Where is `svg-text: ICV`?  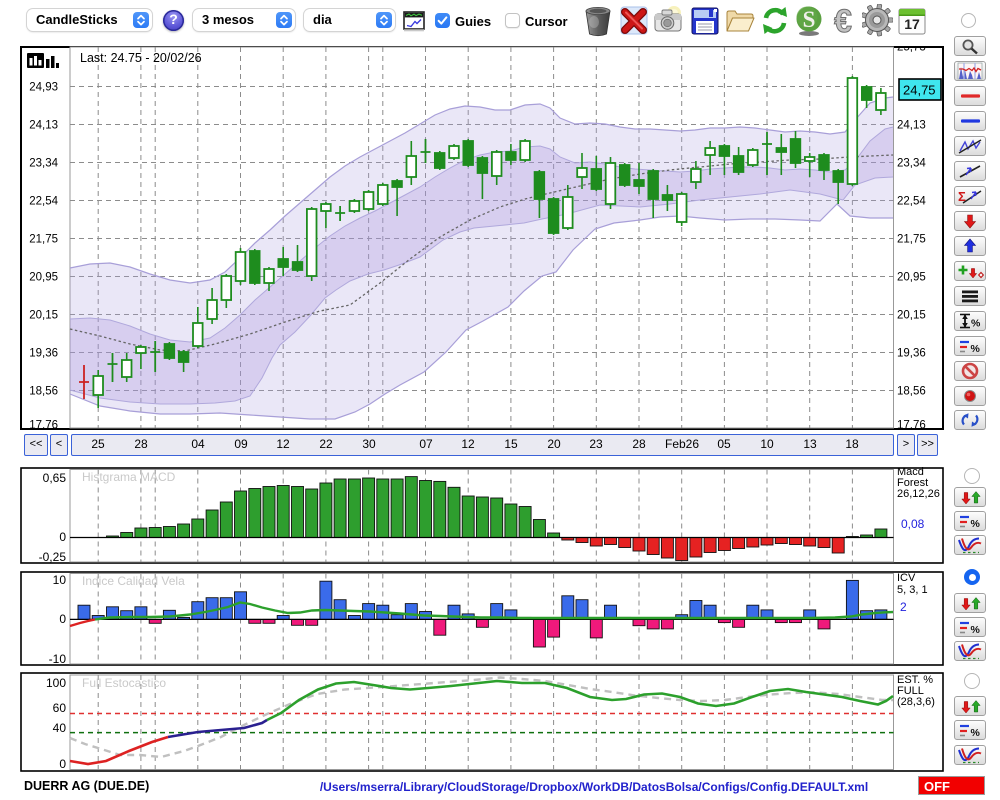
svg-text: ICV is located at coordinates (906, 578).